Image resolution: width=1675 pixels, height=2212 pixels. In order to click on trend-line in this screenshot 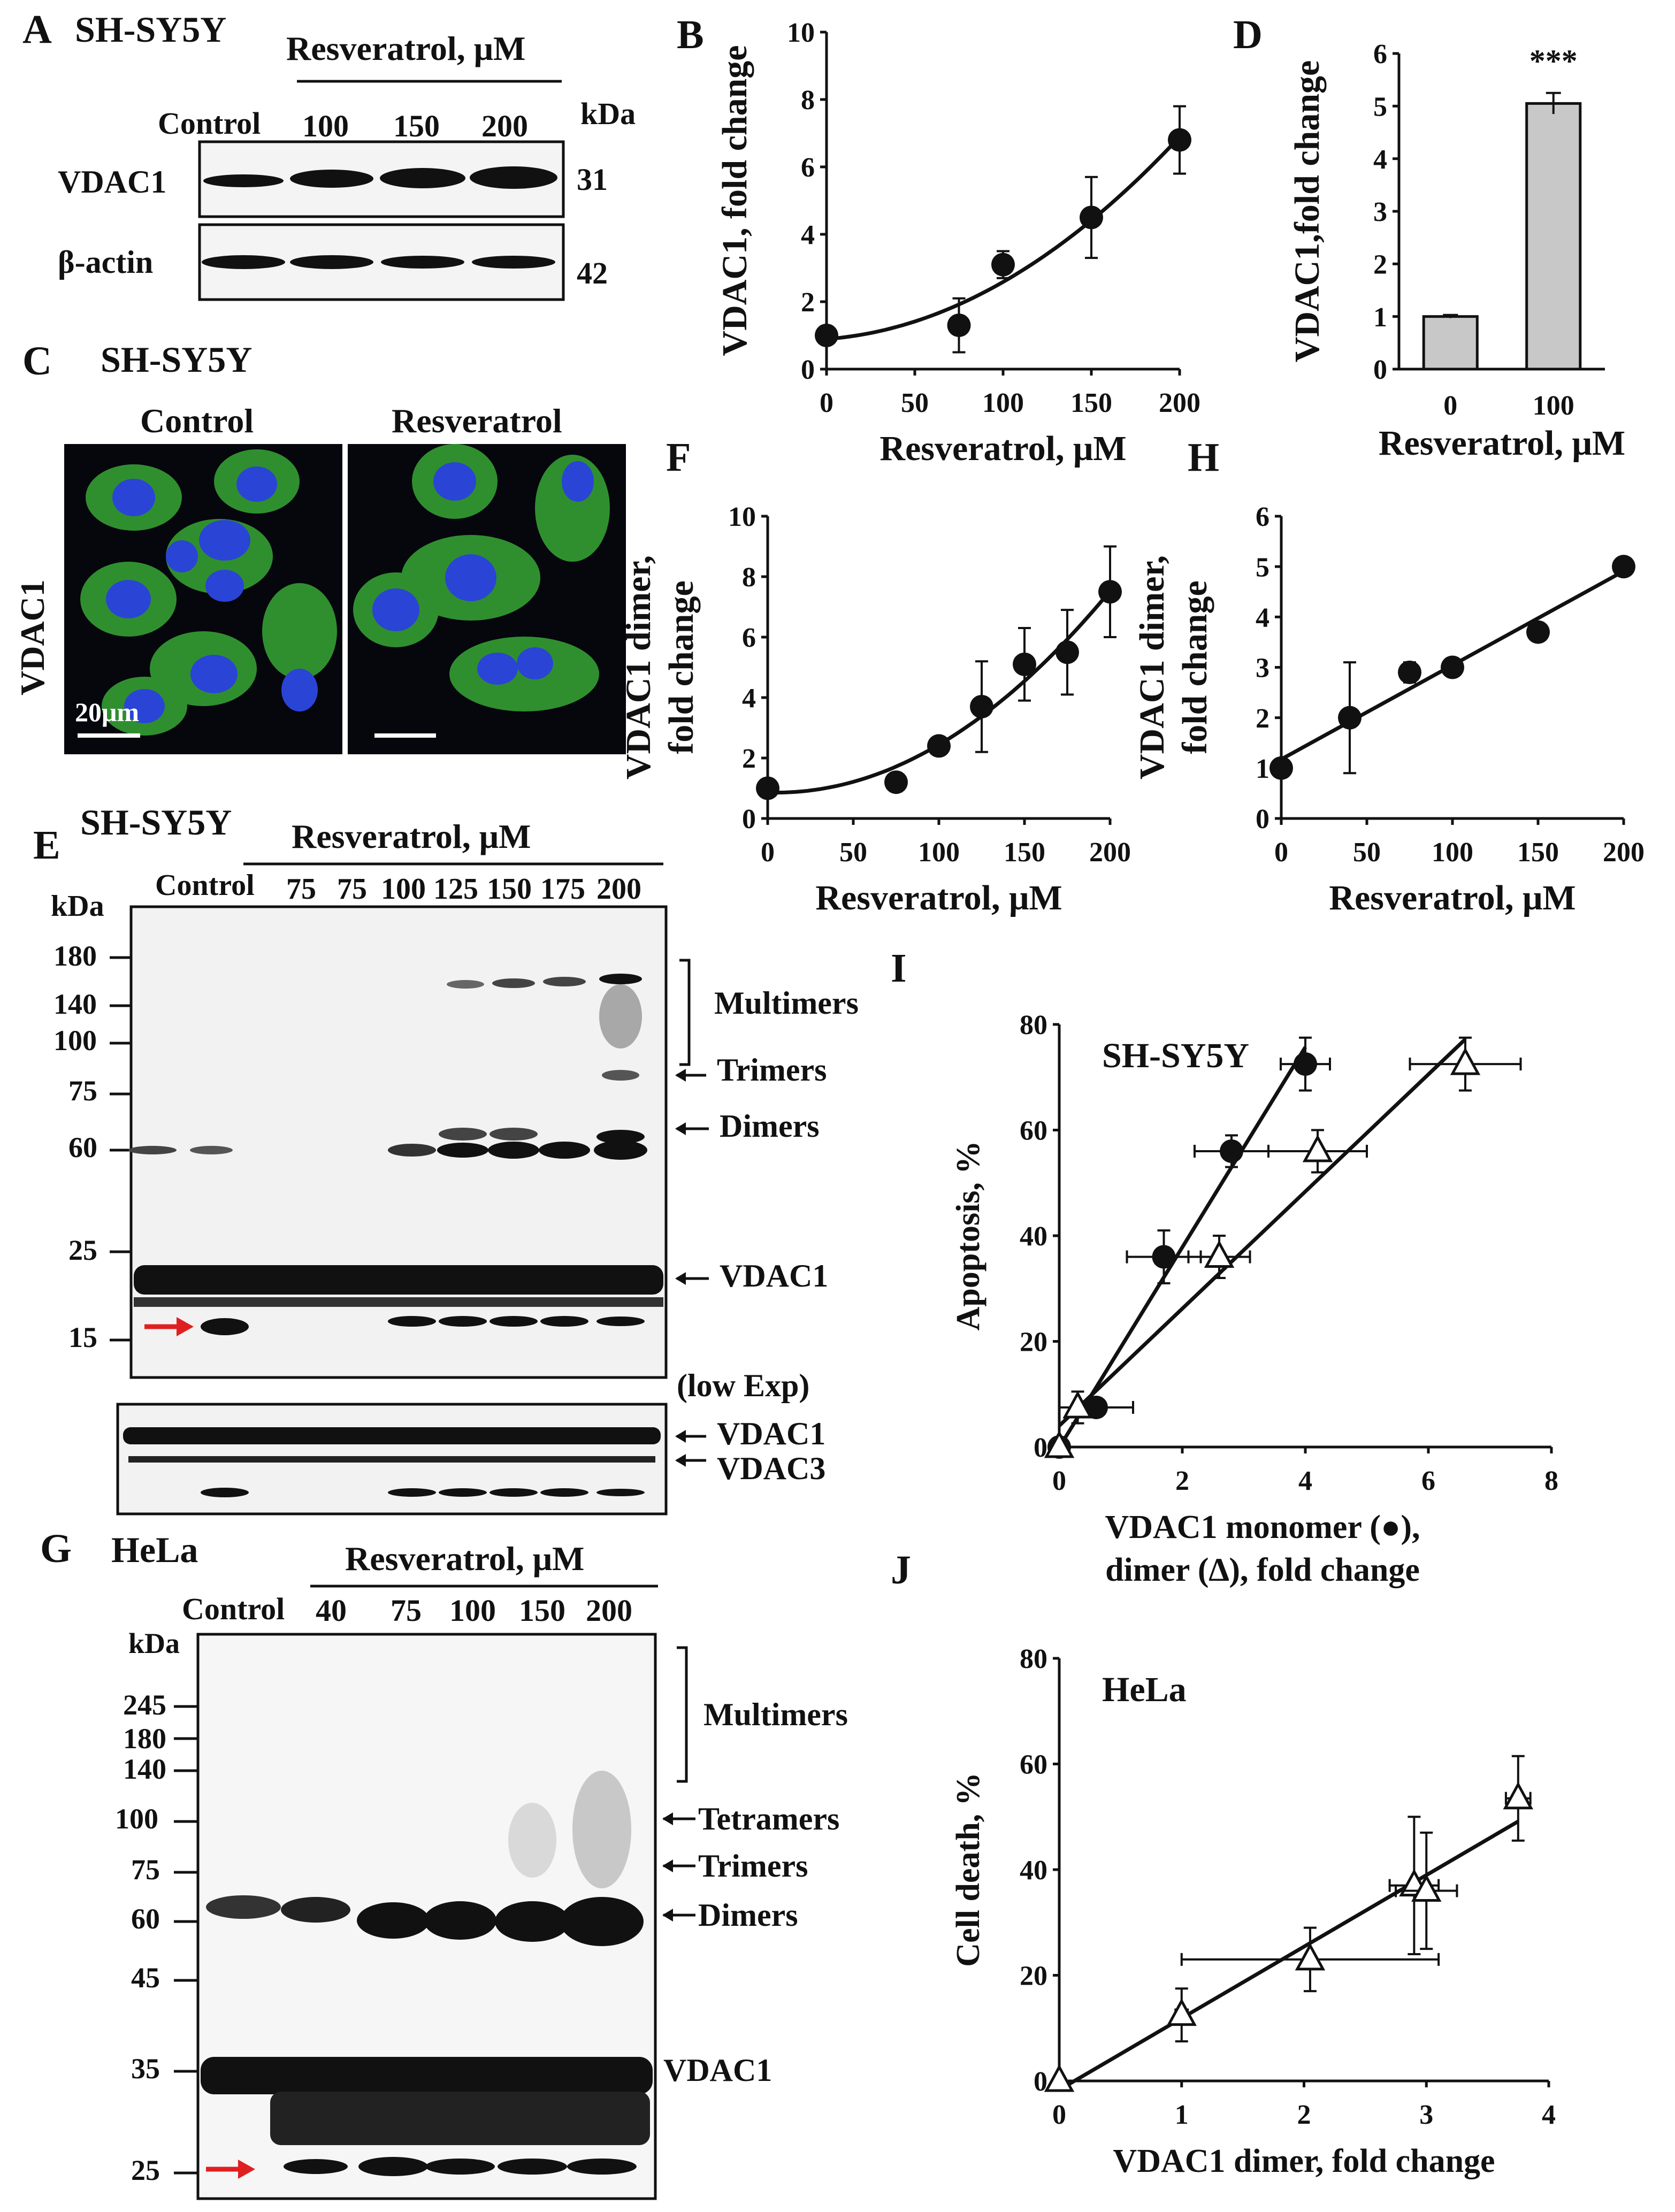, I will do `click(1183, 1248)`.